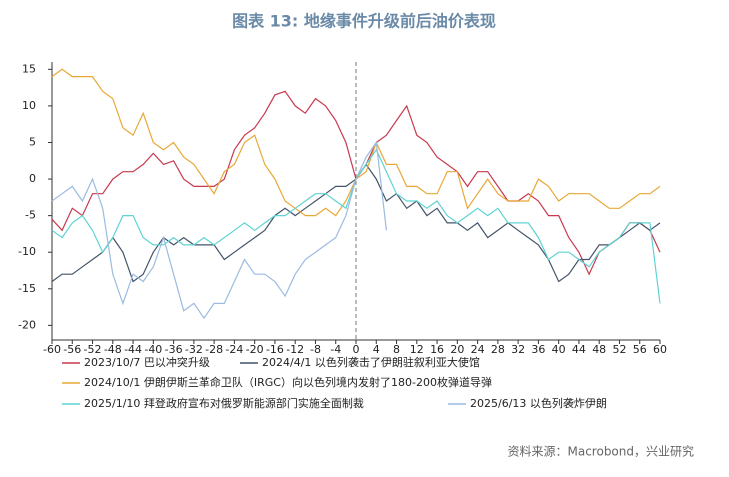 This screenshot has height=477, width=729. Describe the element at coordinates (275, 349) in the screenshot. I see `x-tick-label: -16` at that location.